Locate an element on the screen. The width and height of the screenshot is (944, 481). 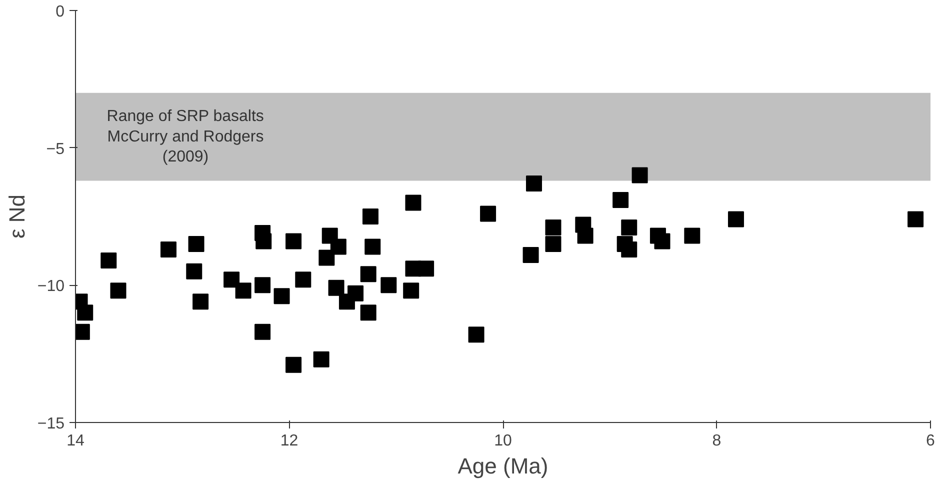
y-tick-label: −15 is located at coordinates (51, 424).